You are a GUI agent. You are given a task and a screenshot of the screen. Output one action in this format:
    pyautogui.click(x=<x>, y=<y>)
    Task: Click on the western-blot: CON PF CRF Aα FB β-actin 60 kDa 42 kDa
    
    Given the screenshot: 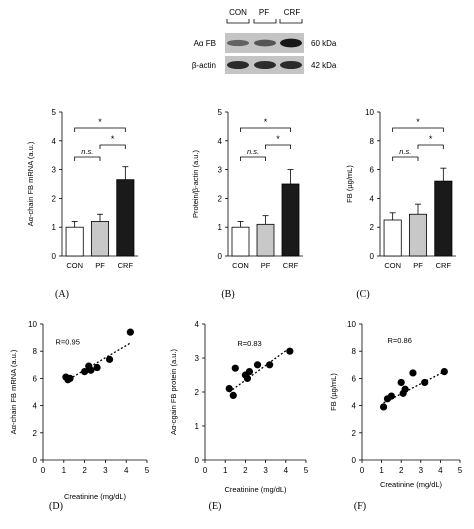 What is the action you would take?
    pyautogui.click(x=264, y=41)
    